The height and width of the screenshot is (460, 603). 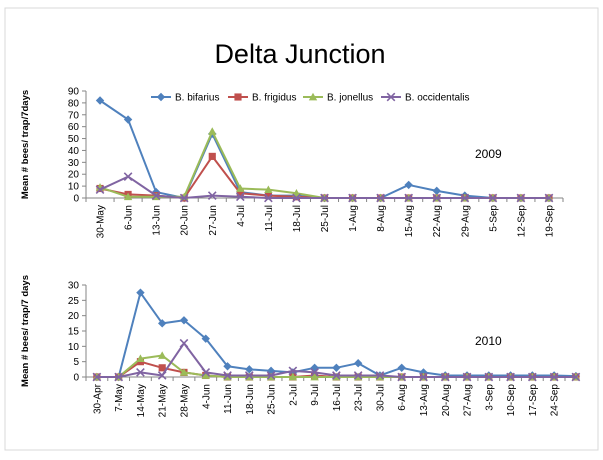 What do you see at coordinates (119, 398) in the screenshot?
I see `x-tick-label: 7-May` at bounding box center [119, 398].